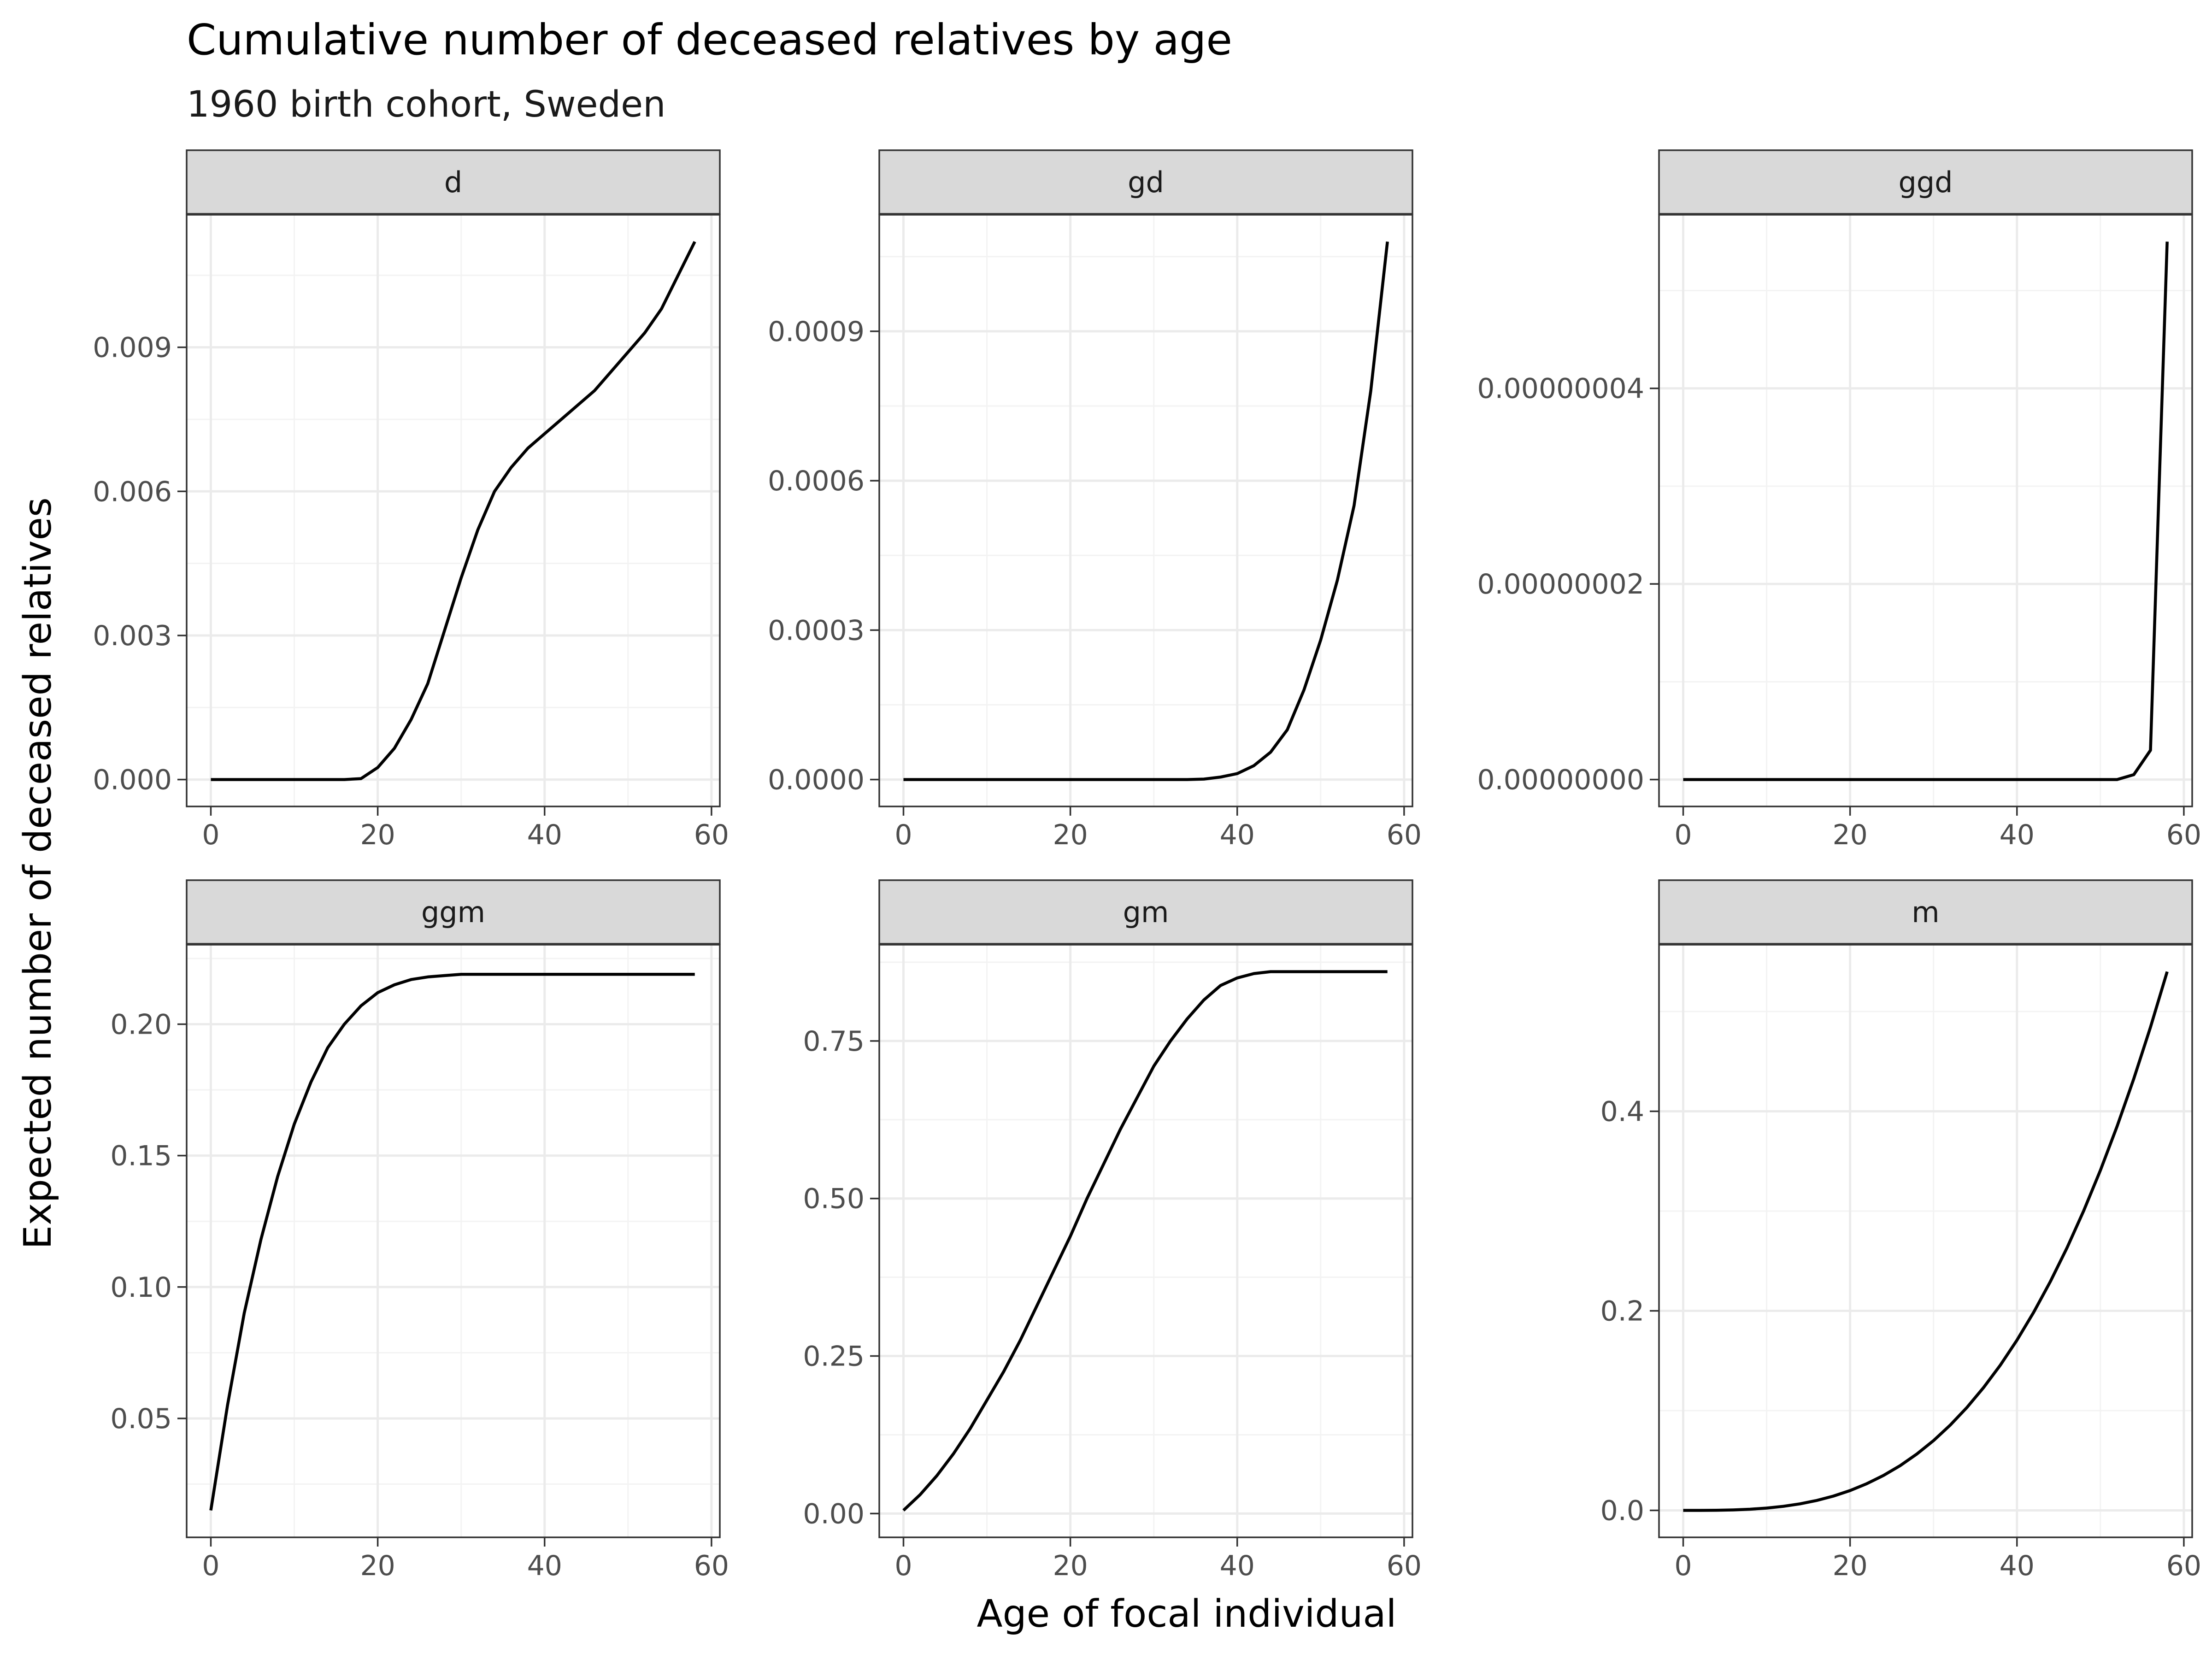  I want to click on y-tick-label: 0.50, so click(834, 1199).